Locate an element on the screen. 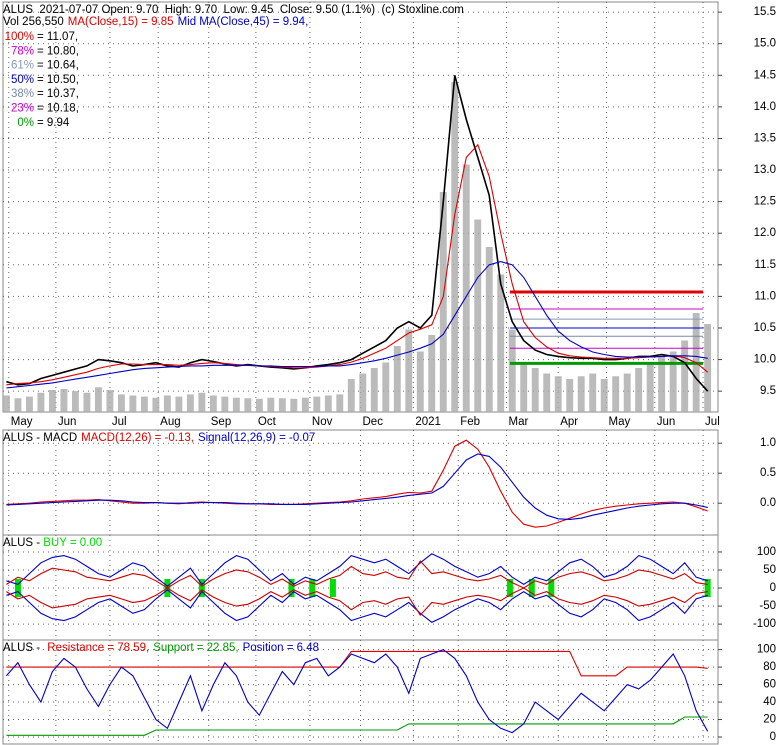 This screenshot has height=745, width=780. y-tick-label: 11.0 is located at coordinates (765, 296).